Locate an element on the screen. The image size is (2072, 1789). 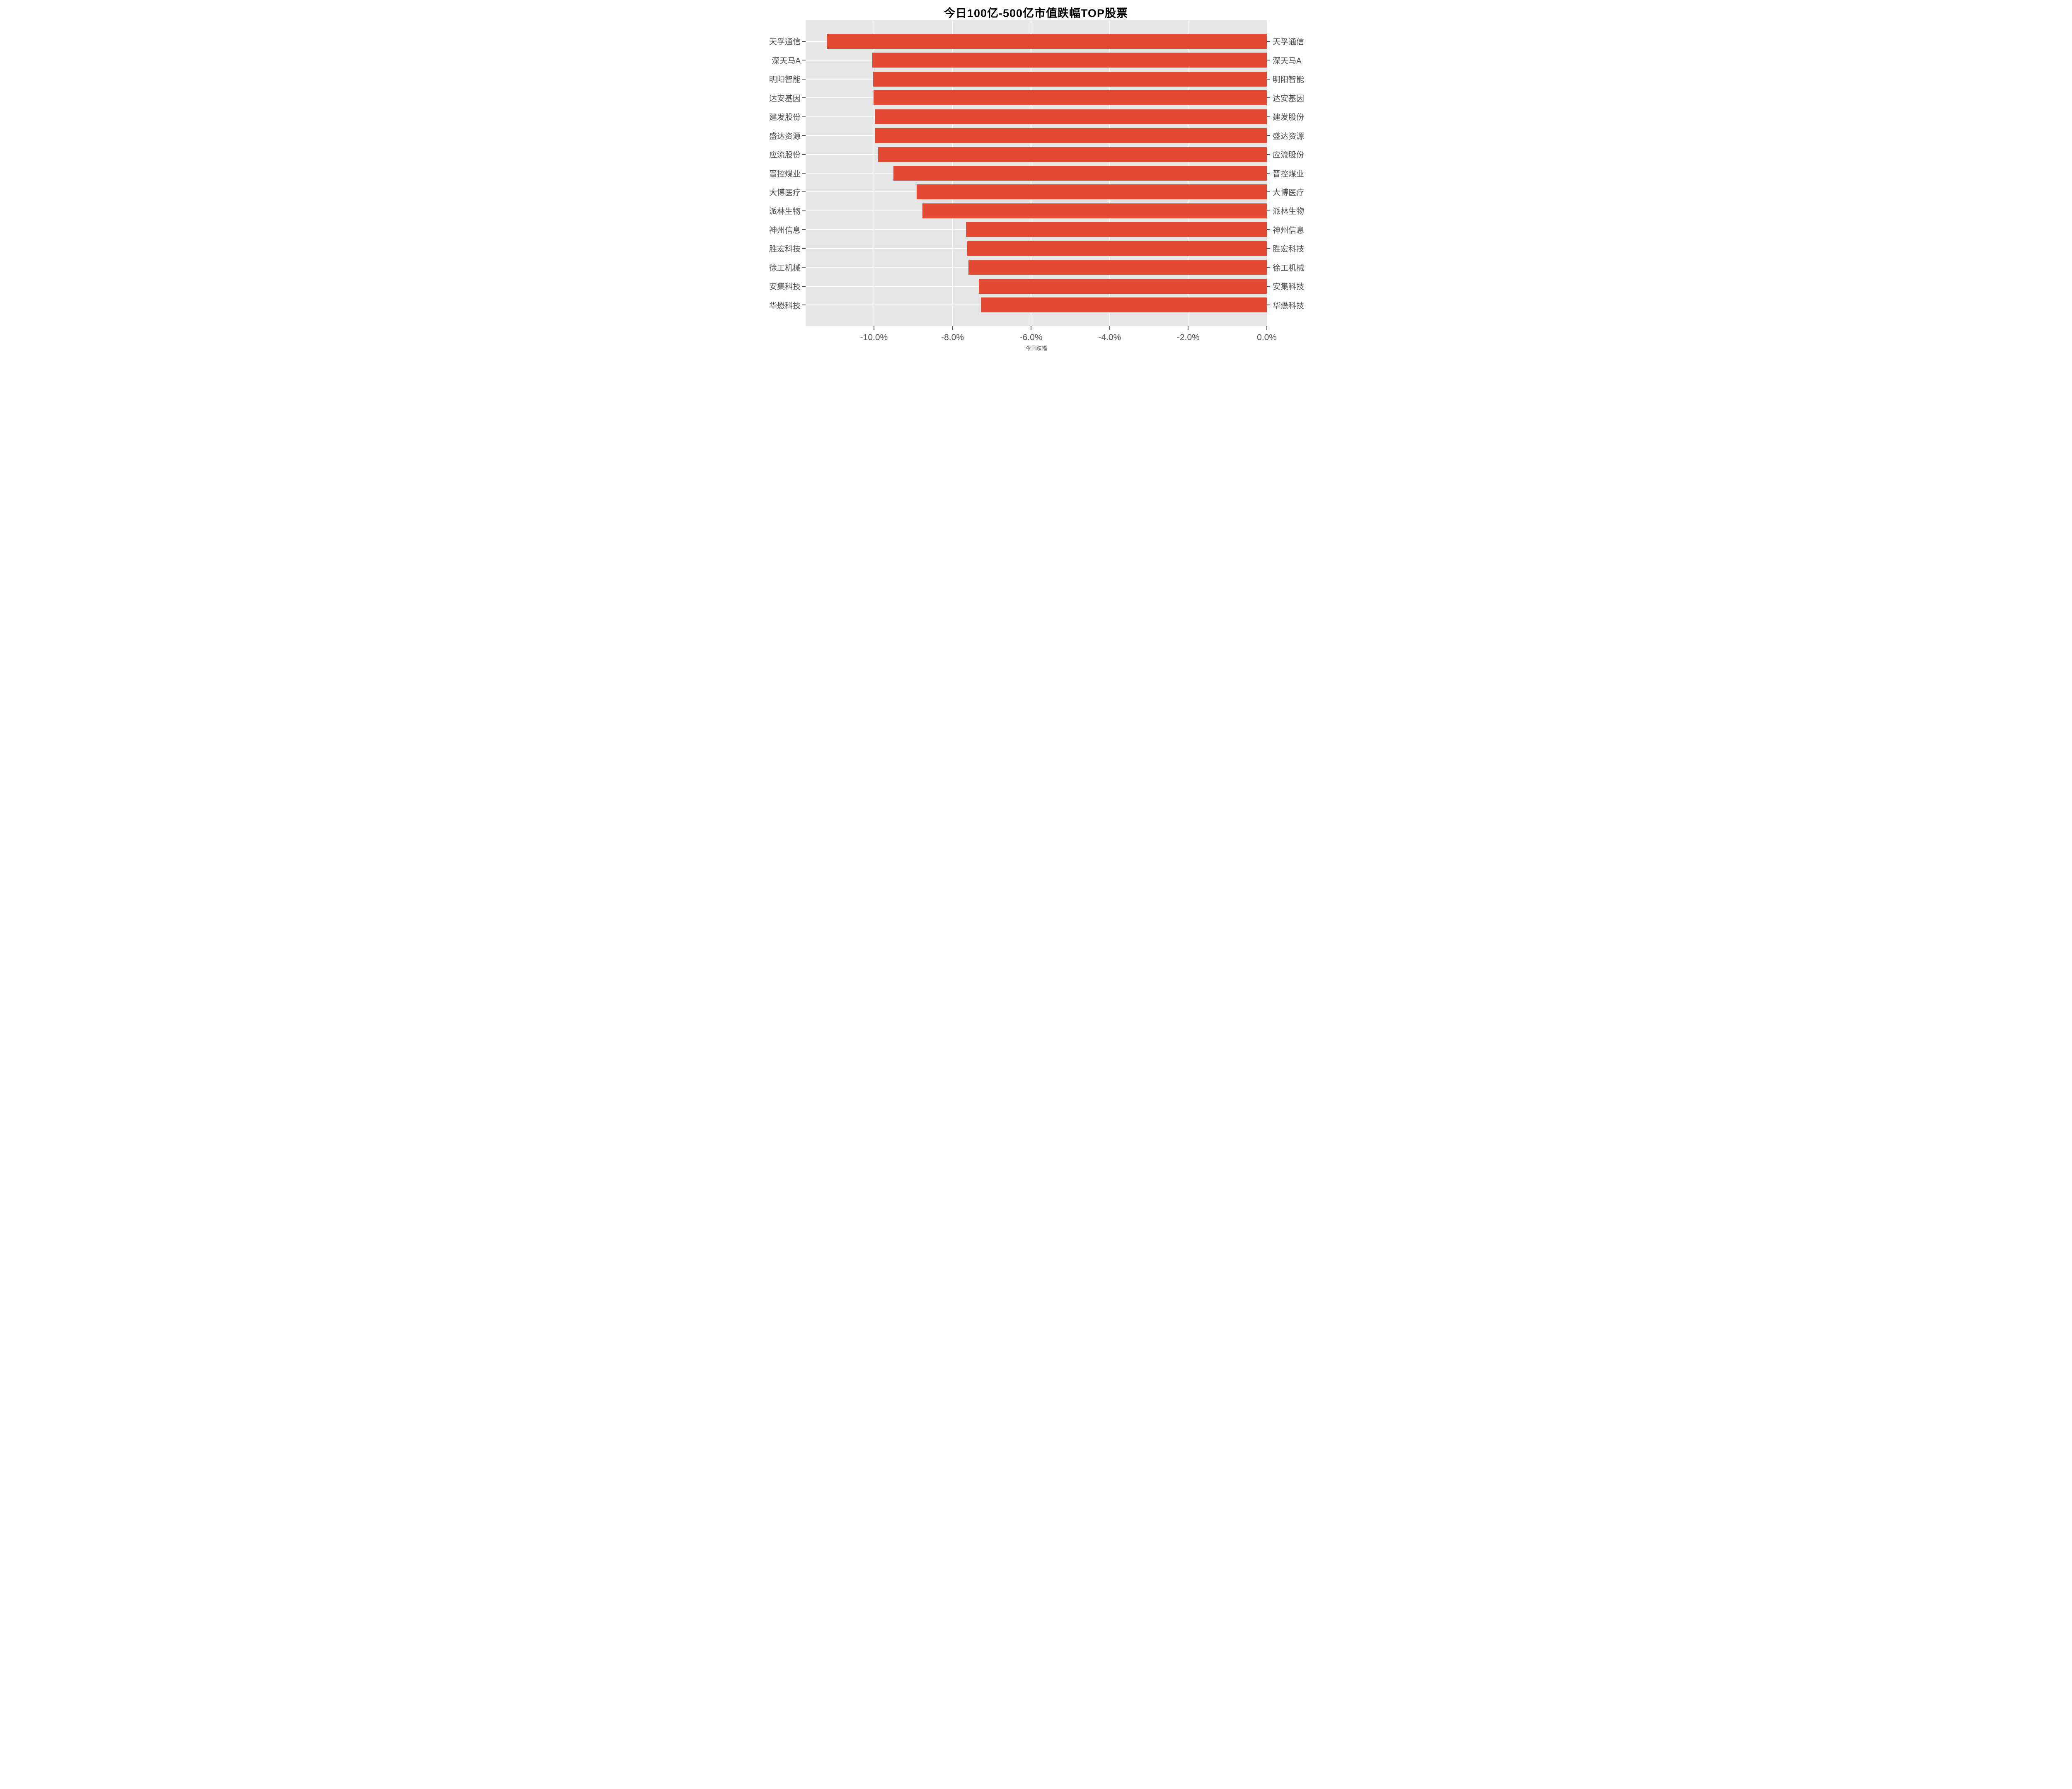
x-tick-label: -6.0% is located at coordinates (1031, 337).